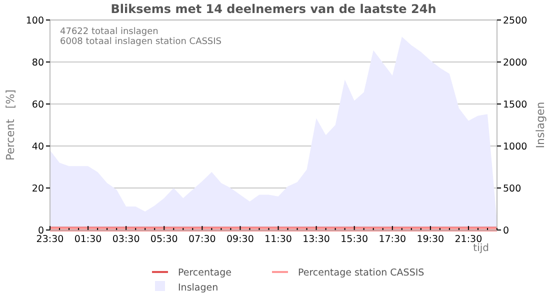 The width and height of the screenshot is (550, 300). Describe the element at coordinates (506, 231) in the screenshot. I see `y2-tick-label: 0` at that location.